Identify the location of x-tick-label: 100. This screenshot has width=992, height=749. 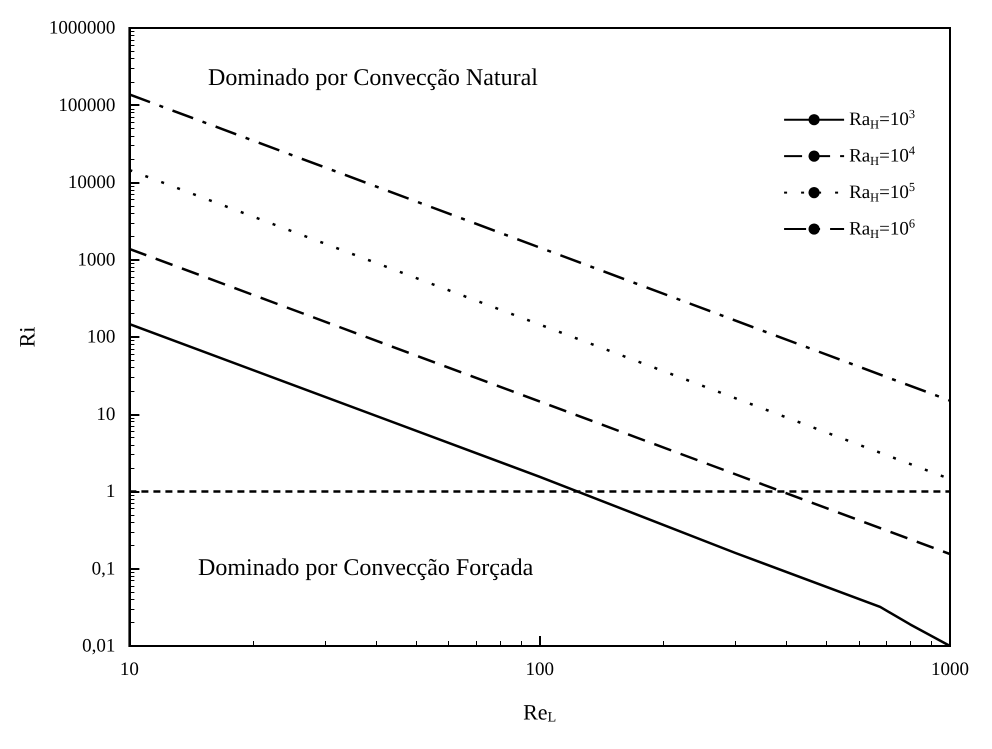
(539, 669).